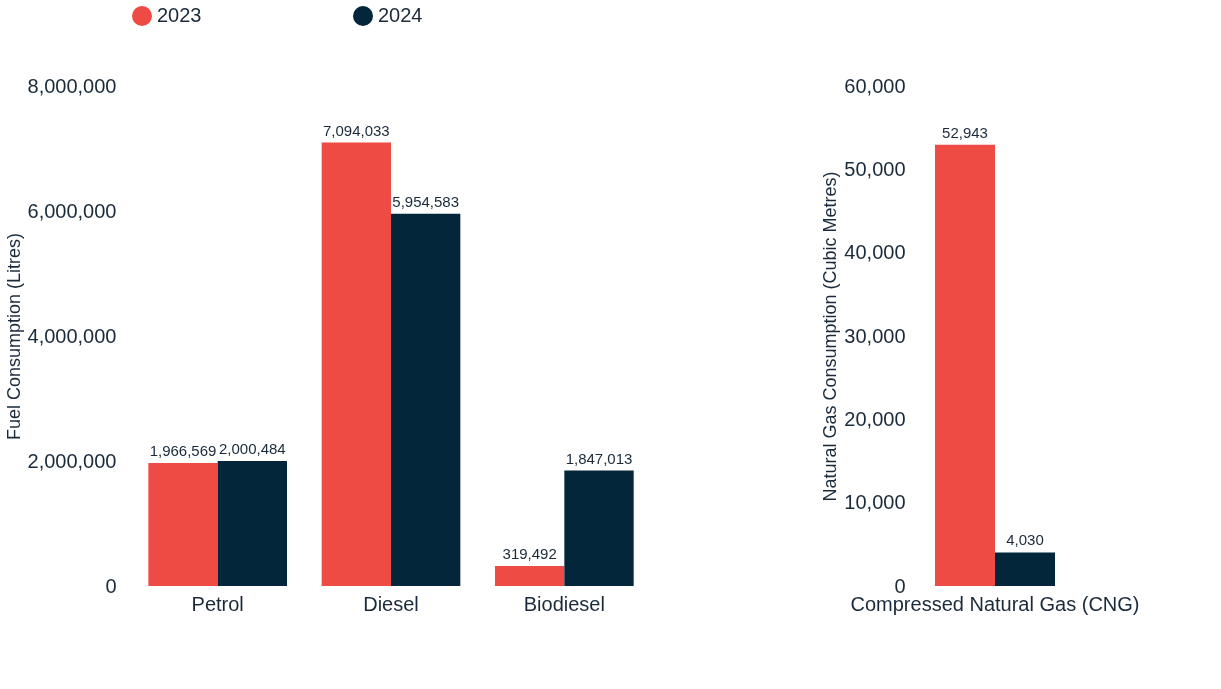 Image resolution: width=1221 pixels, height=689 pixels. What do you see at coordinates (72, 335) in the screenshot?
I see `y-tick-label: 4,000,000` at bounding box center [72, 335].